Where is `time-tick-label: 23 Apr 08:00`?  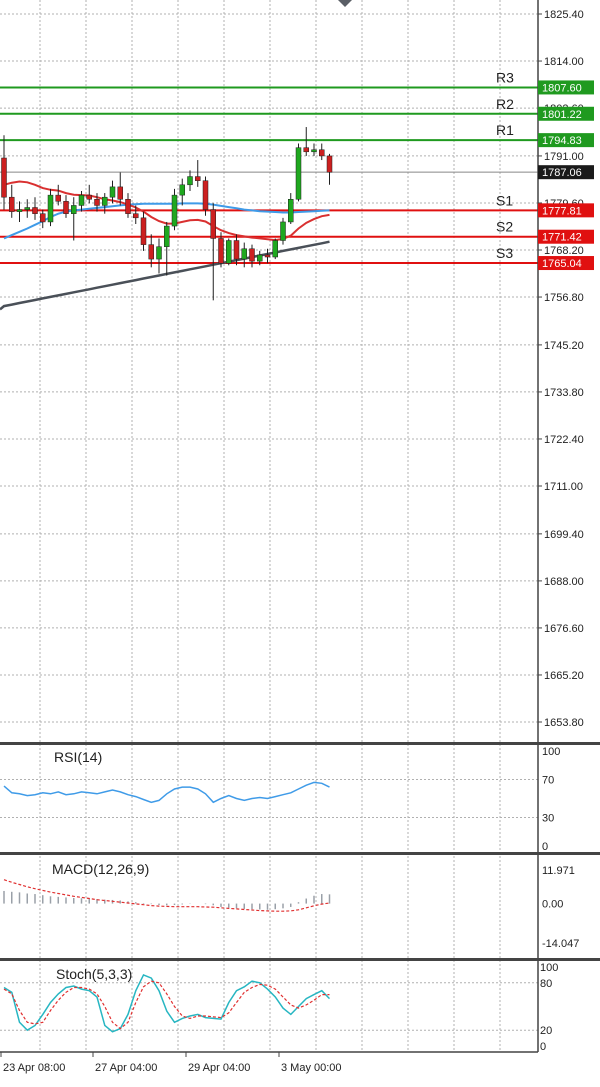
time-tick-label: 23 Apr 08:00 is located at coordinates (34, 1068).